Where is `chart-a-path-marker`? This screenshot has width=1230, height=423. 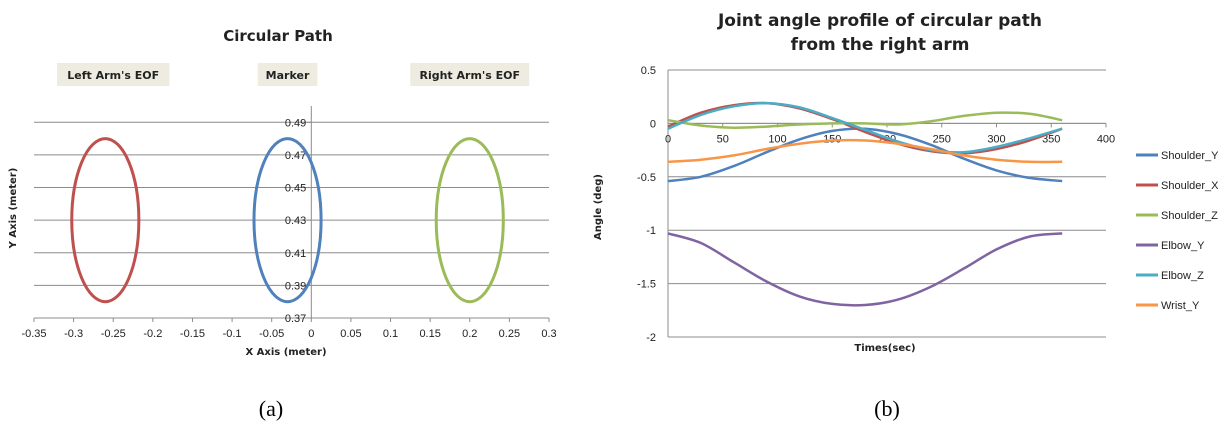
chart-a-path-marker is located at coordinates (287, 220).